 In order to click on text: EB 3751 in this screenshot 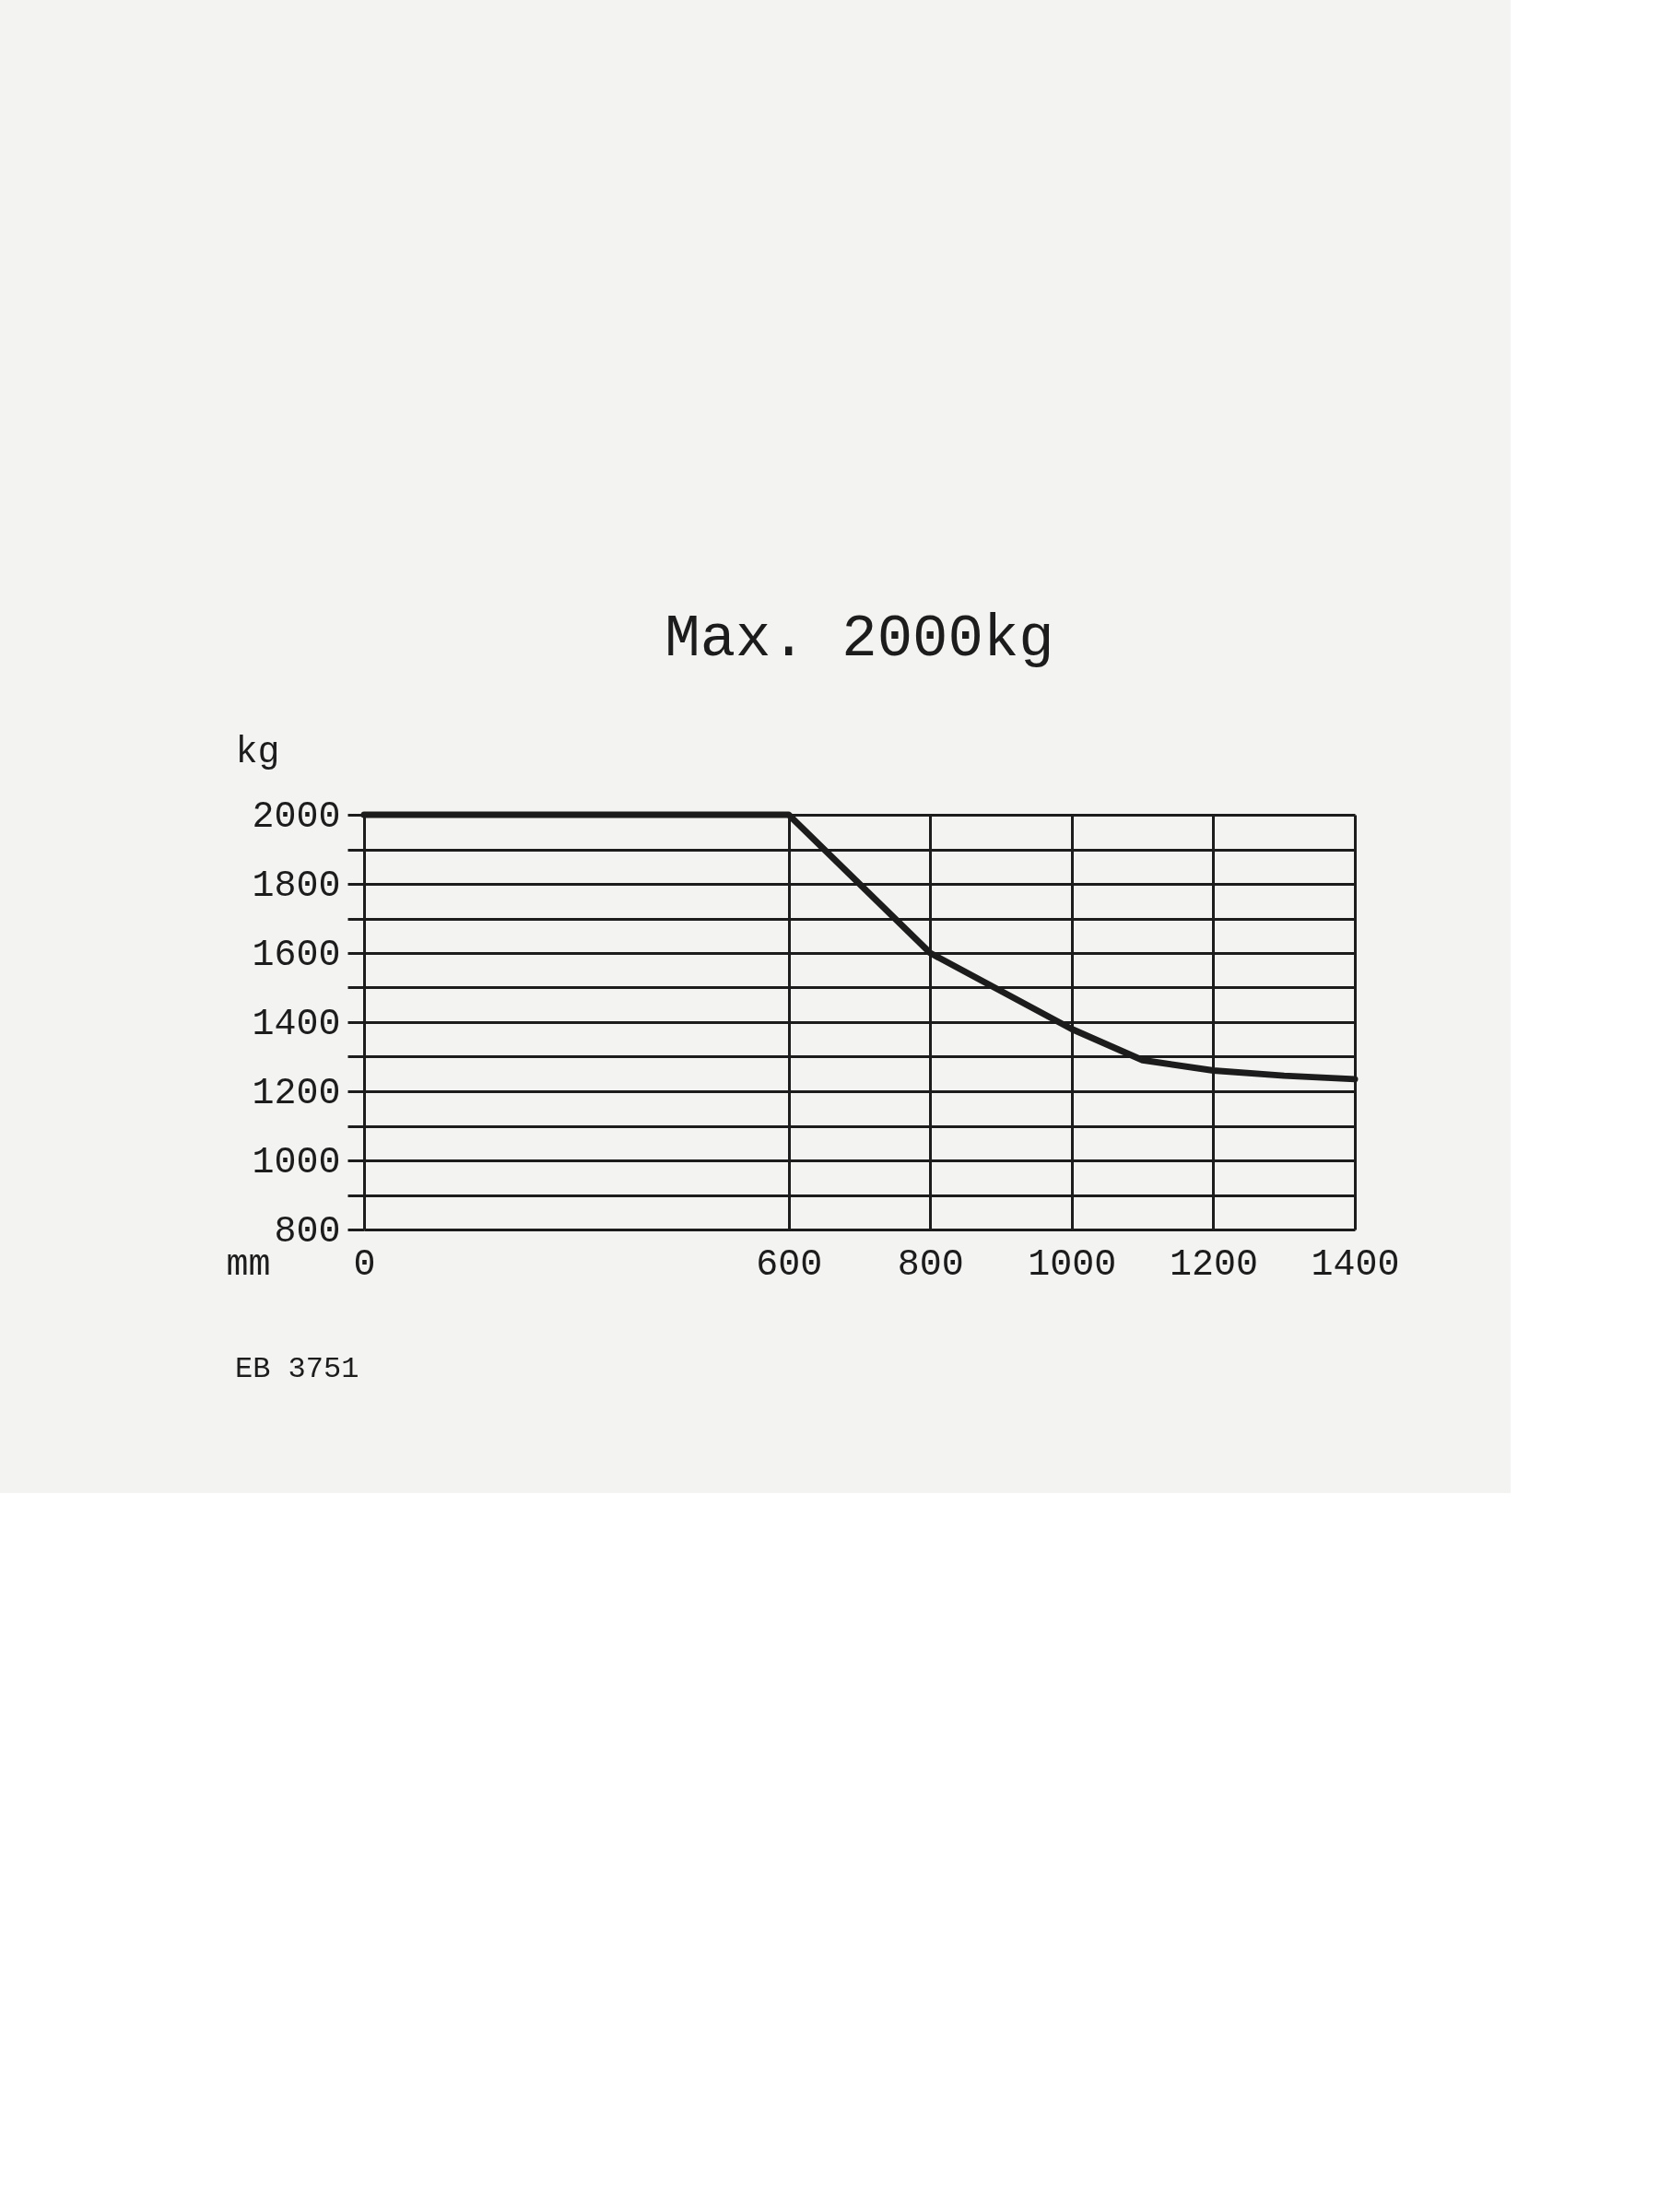, I will do `click(297, 1369)`.